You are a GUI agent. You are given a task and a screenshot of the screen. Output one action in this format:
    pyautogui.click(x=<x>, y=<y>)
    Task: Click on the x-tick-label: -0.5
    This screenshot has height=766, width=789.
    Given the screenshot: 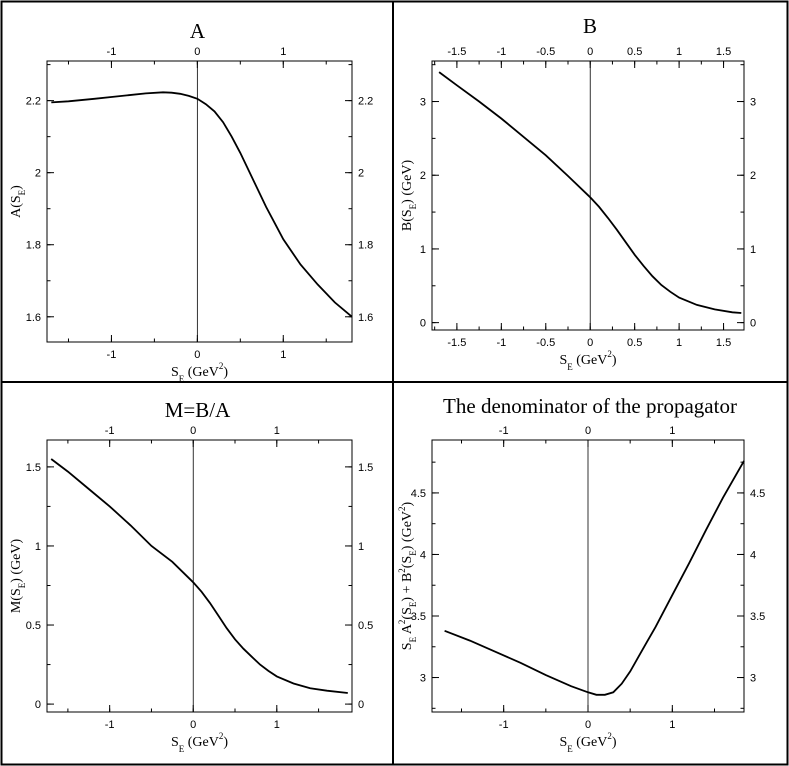 What is the action you would take?
    pyautogui.click(x=545, y=343)
    